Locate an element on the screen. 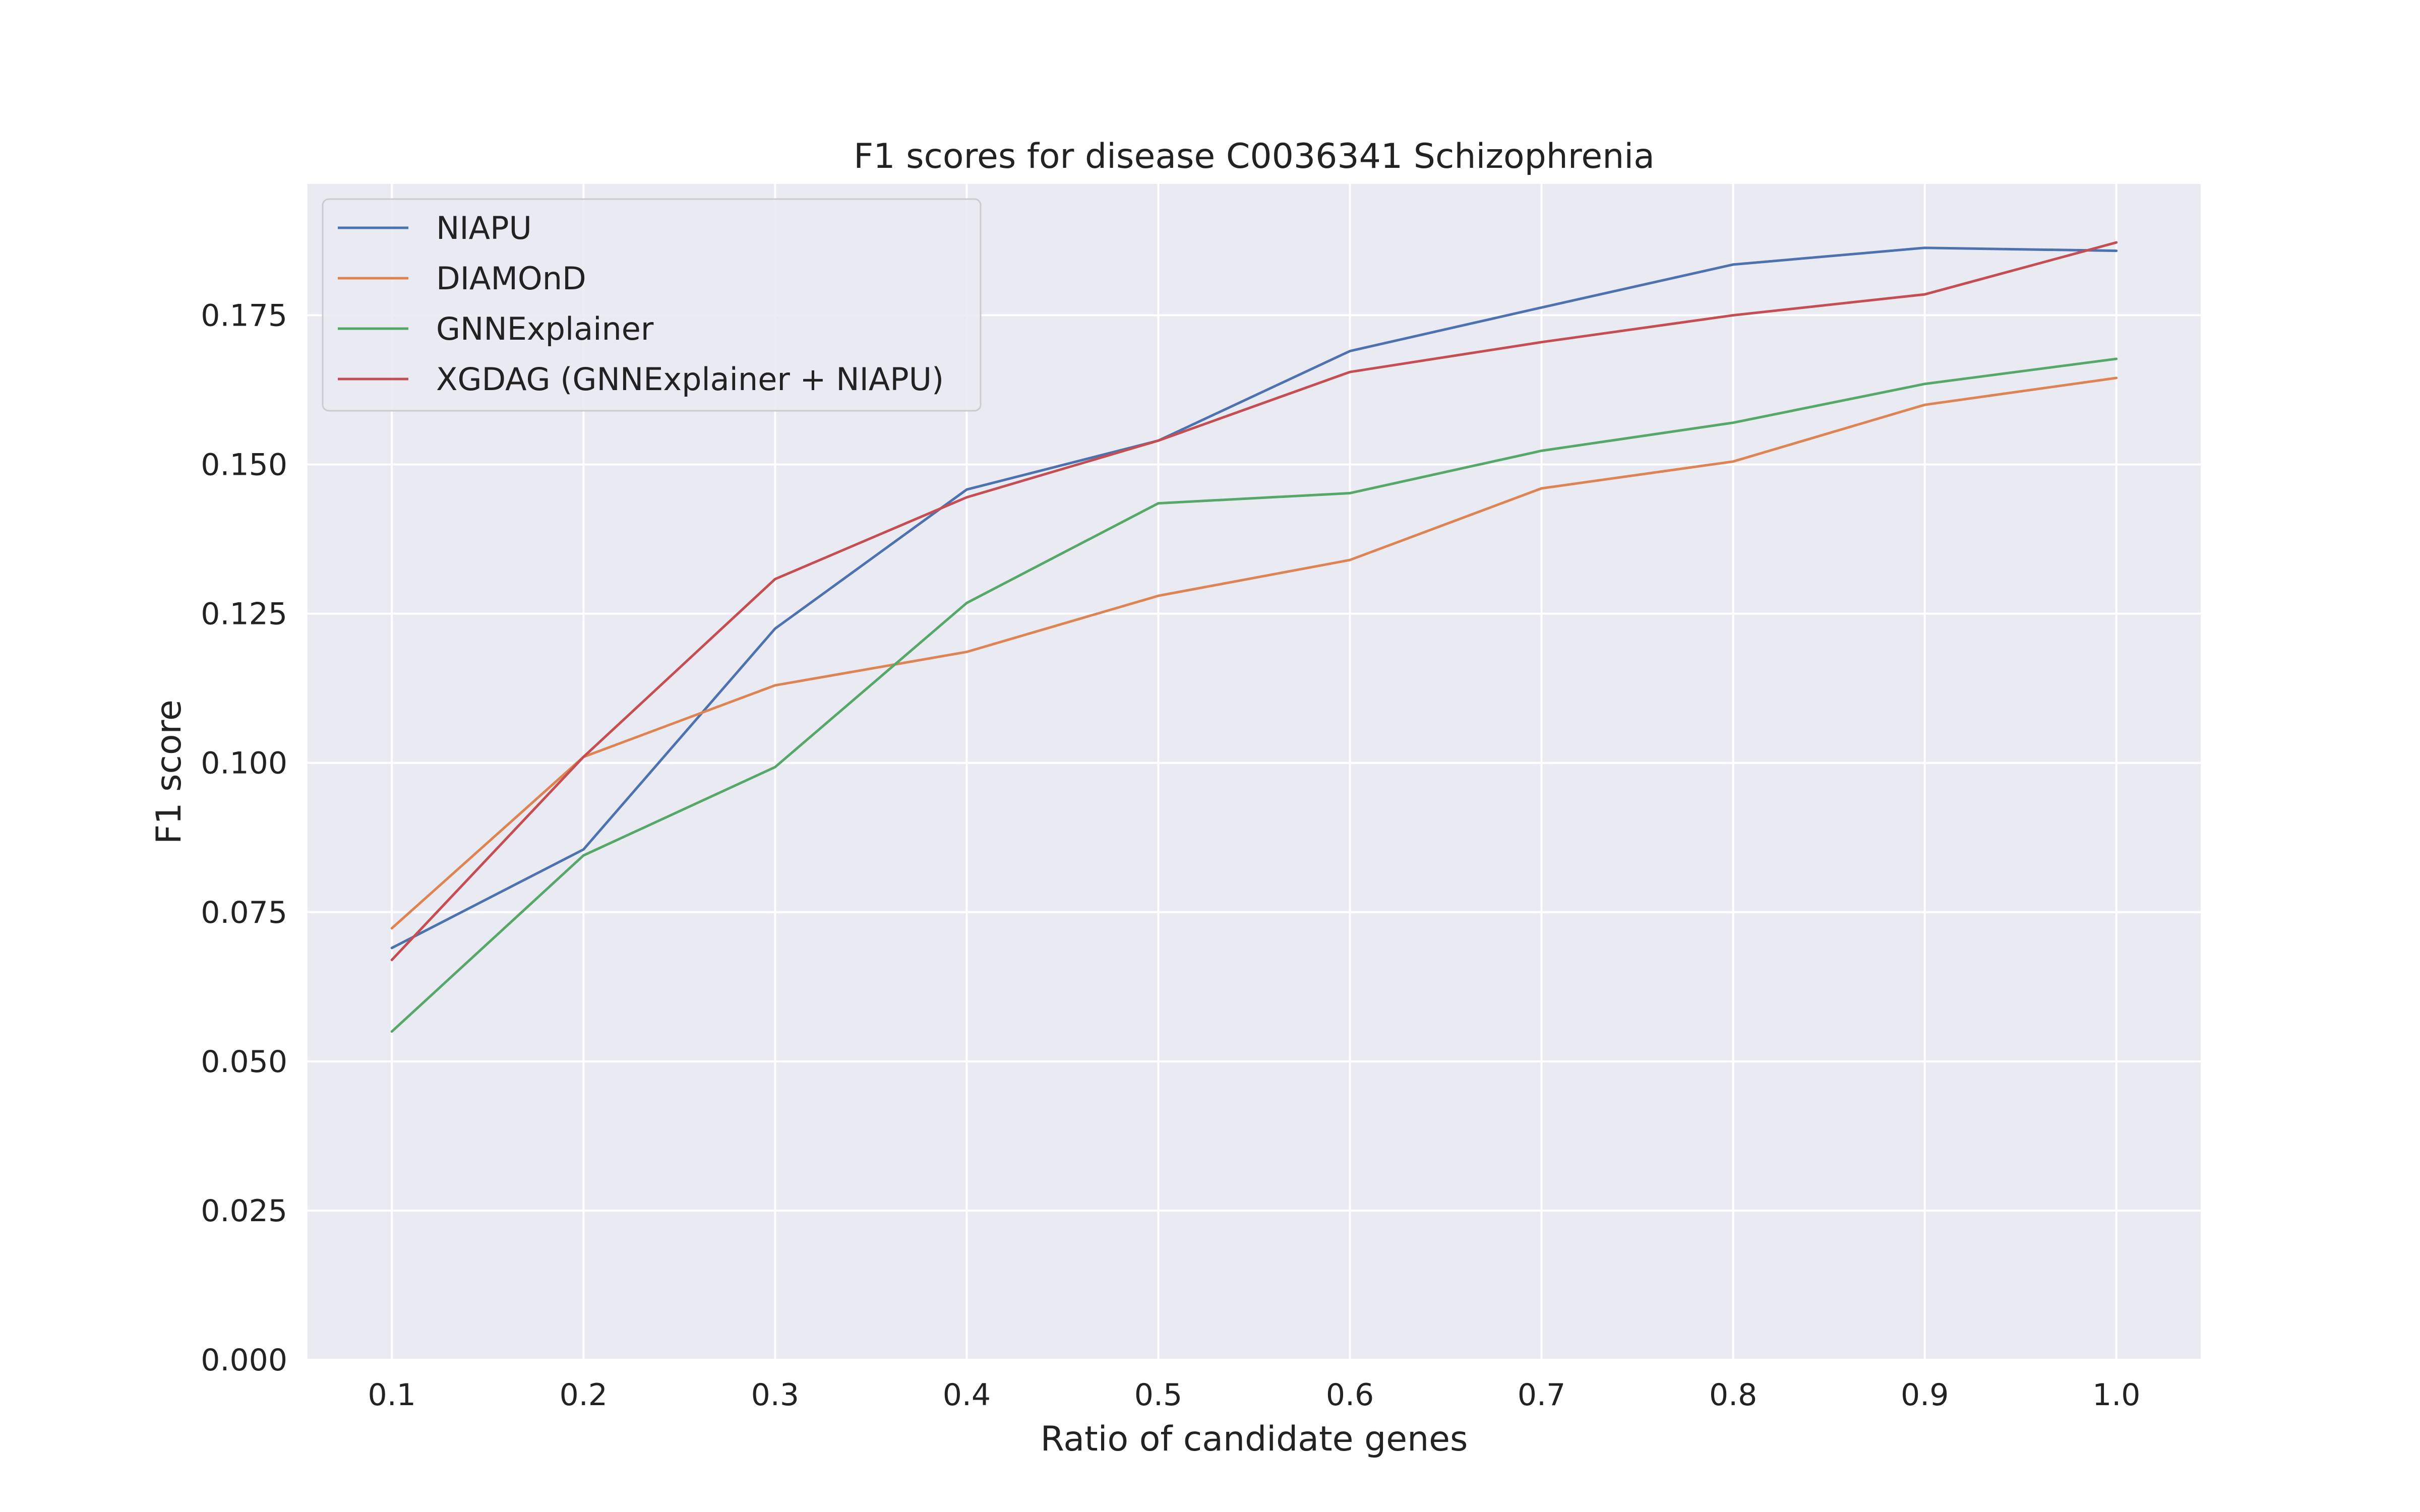 The image size is (2420, 1512). x-axis-label: Ratio of candidate genes is located at coordinates (1254, 1439).